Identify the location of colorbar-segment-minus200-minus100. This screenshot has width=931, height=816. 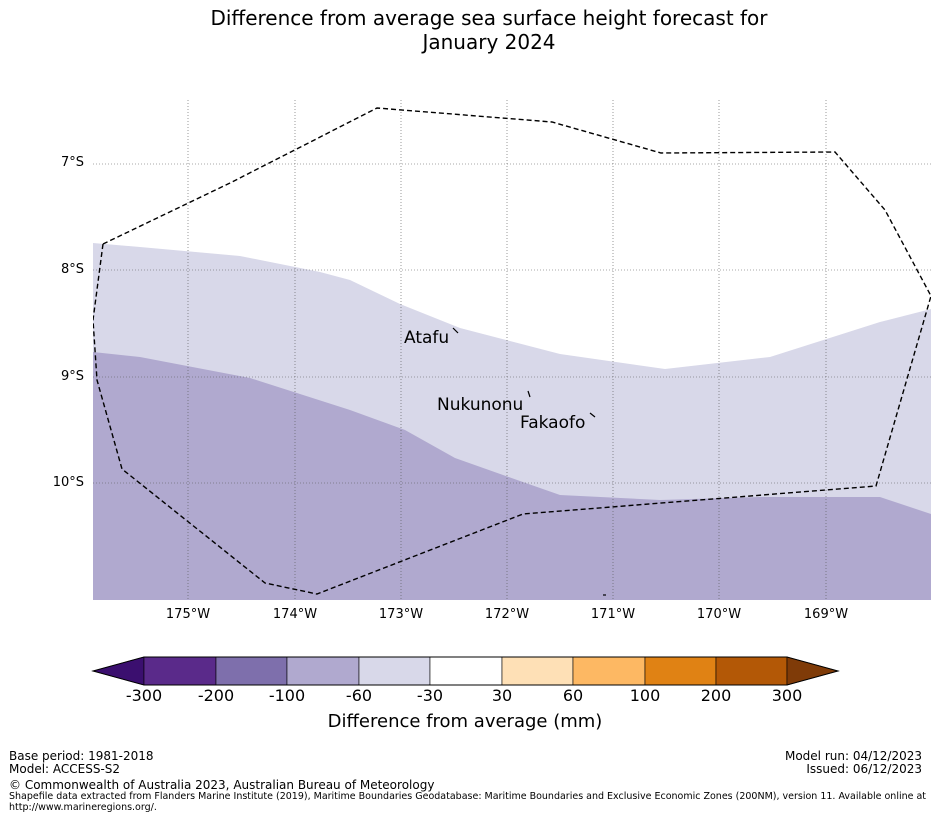
(251, 671).